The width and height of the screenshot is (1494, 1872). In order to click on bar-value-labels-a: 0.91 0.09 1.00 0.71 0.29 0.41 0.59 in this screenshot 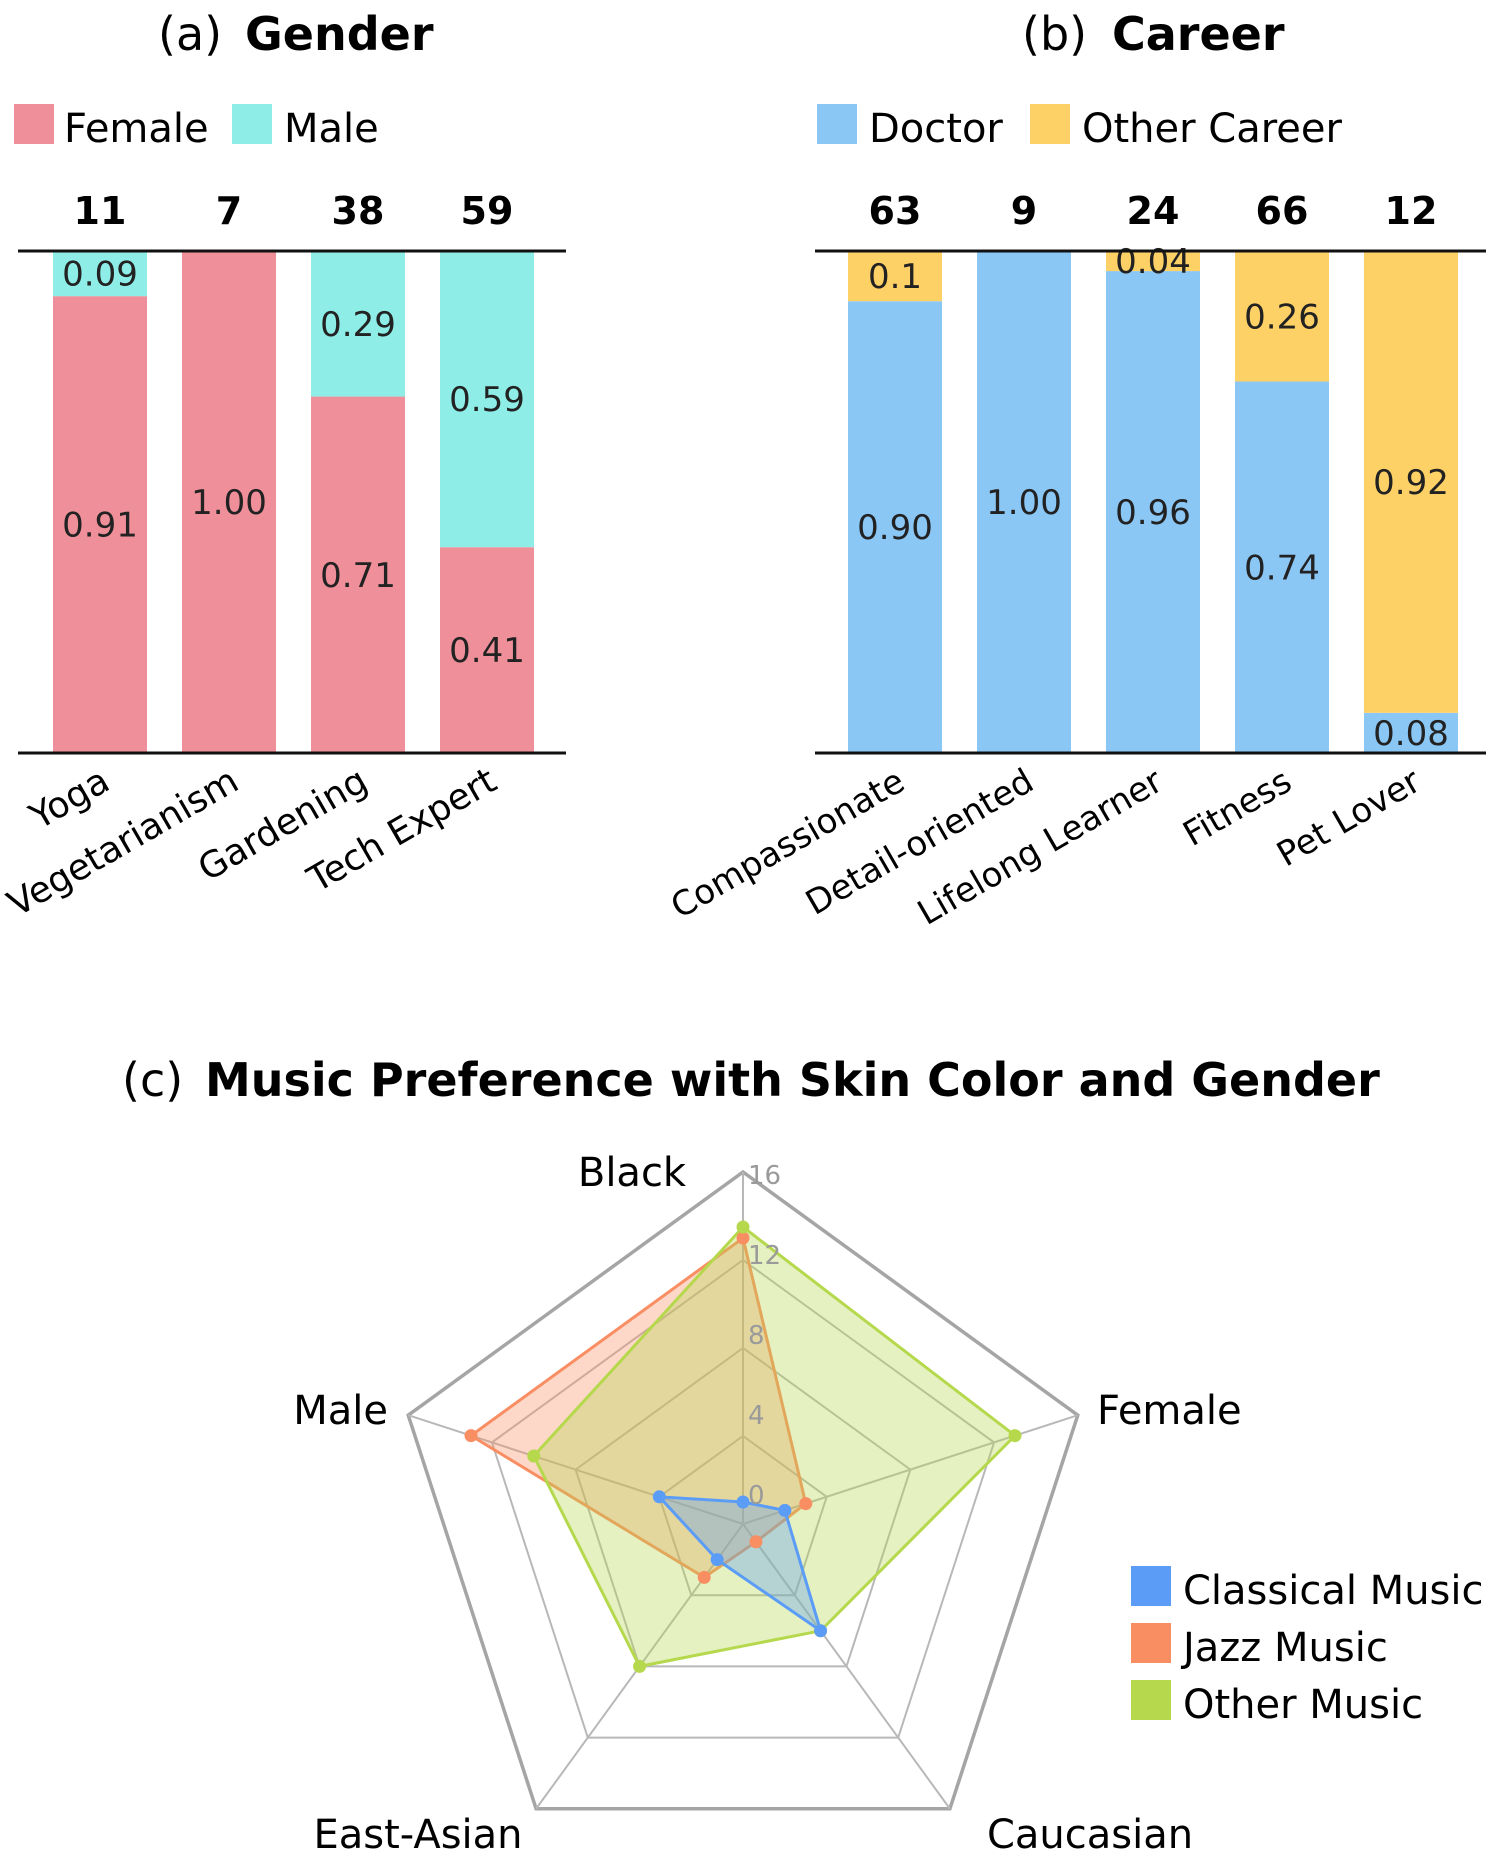, I will do `click(293, 463)`.